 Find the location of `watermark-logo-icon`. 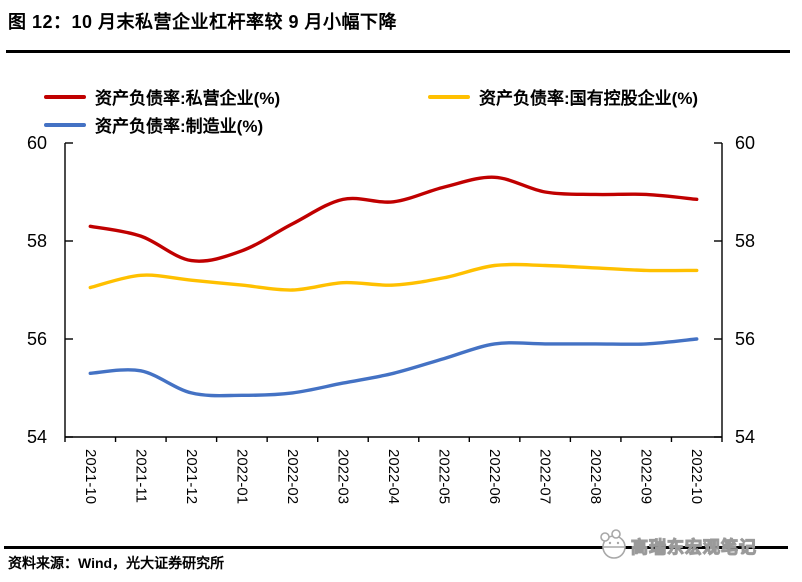

watermark-logo-icon is located at coordinates (613, 544).